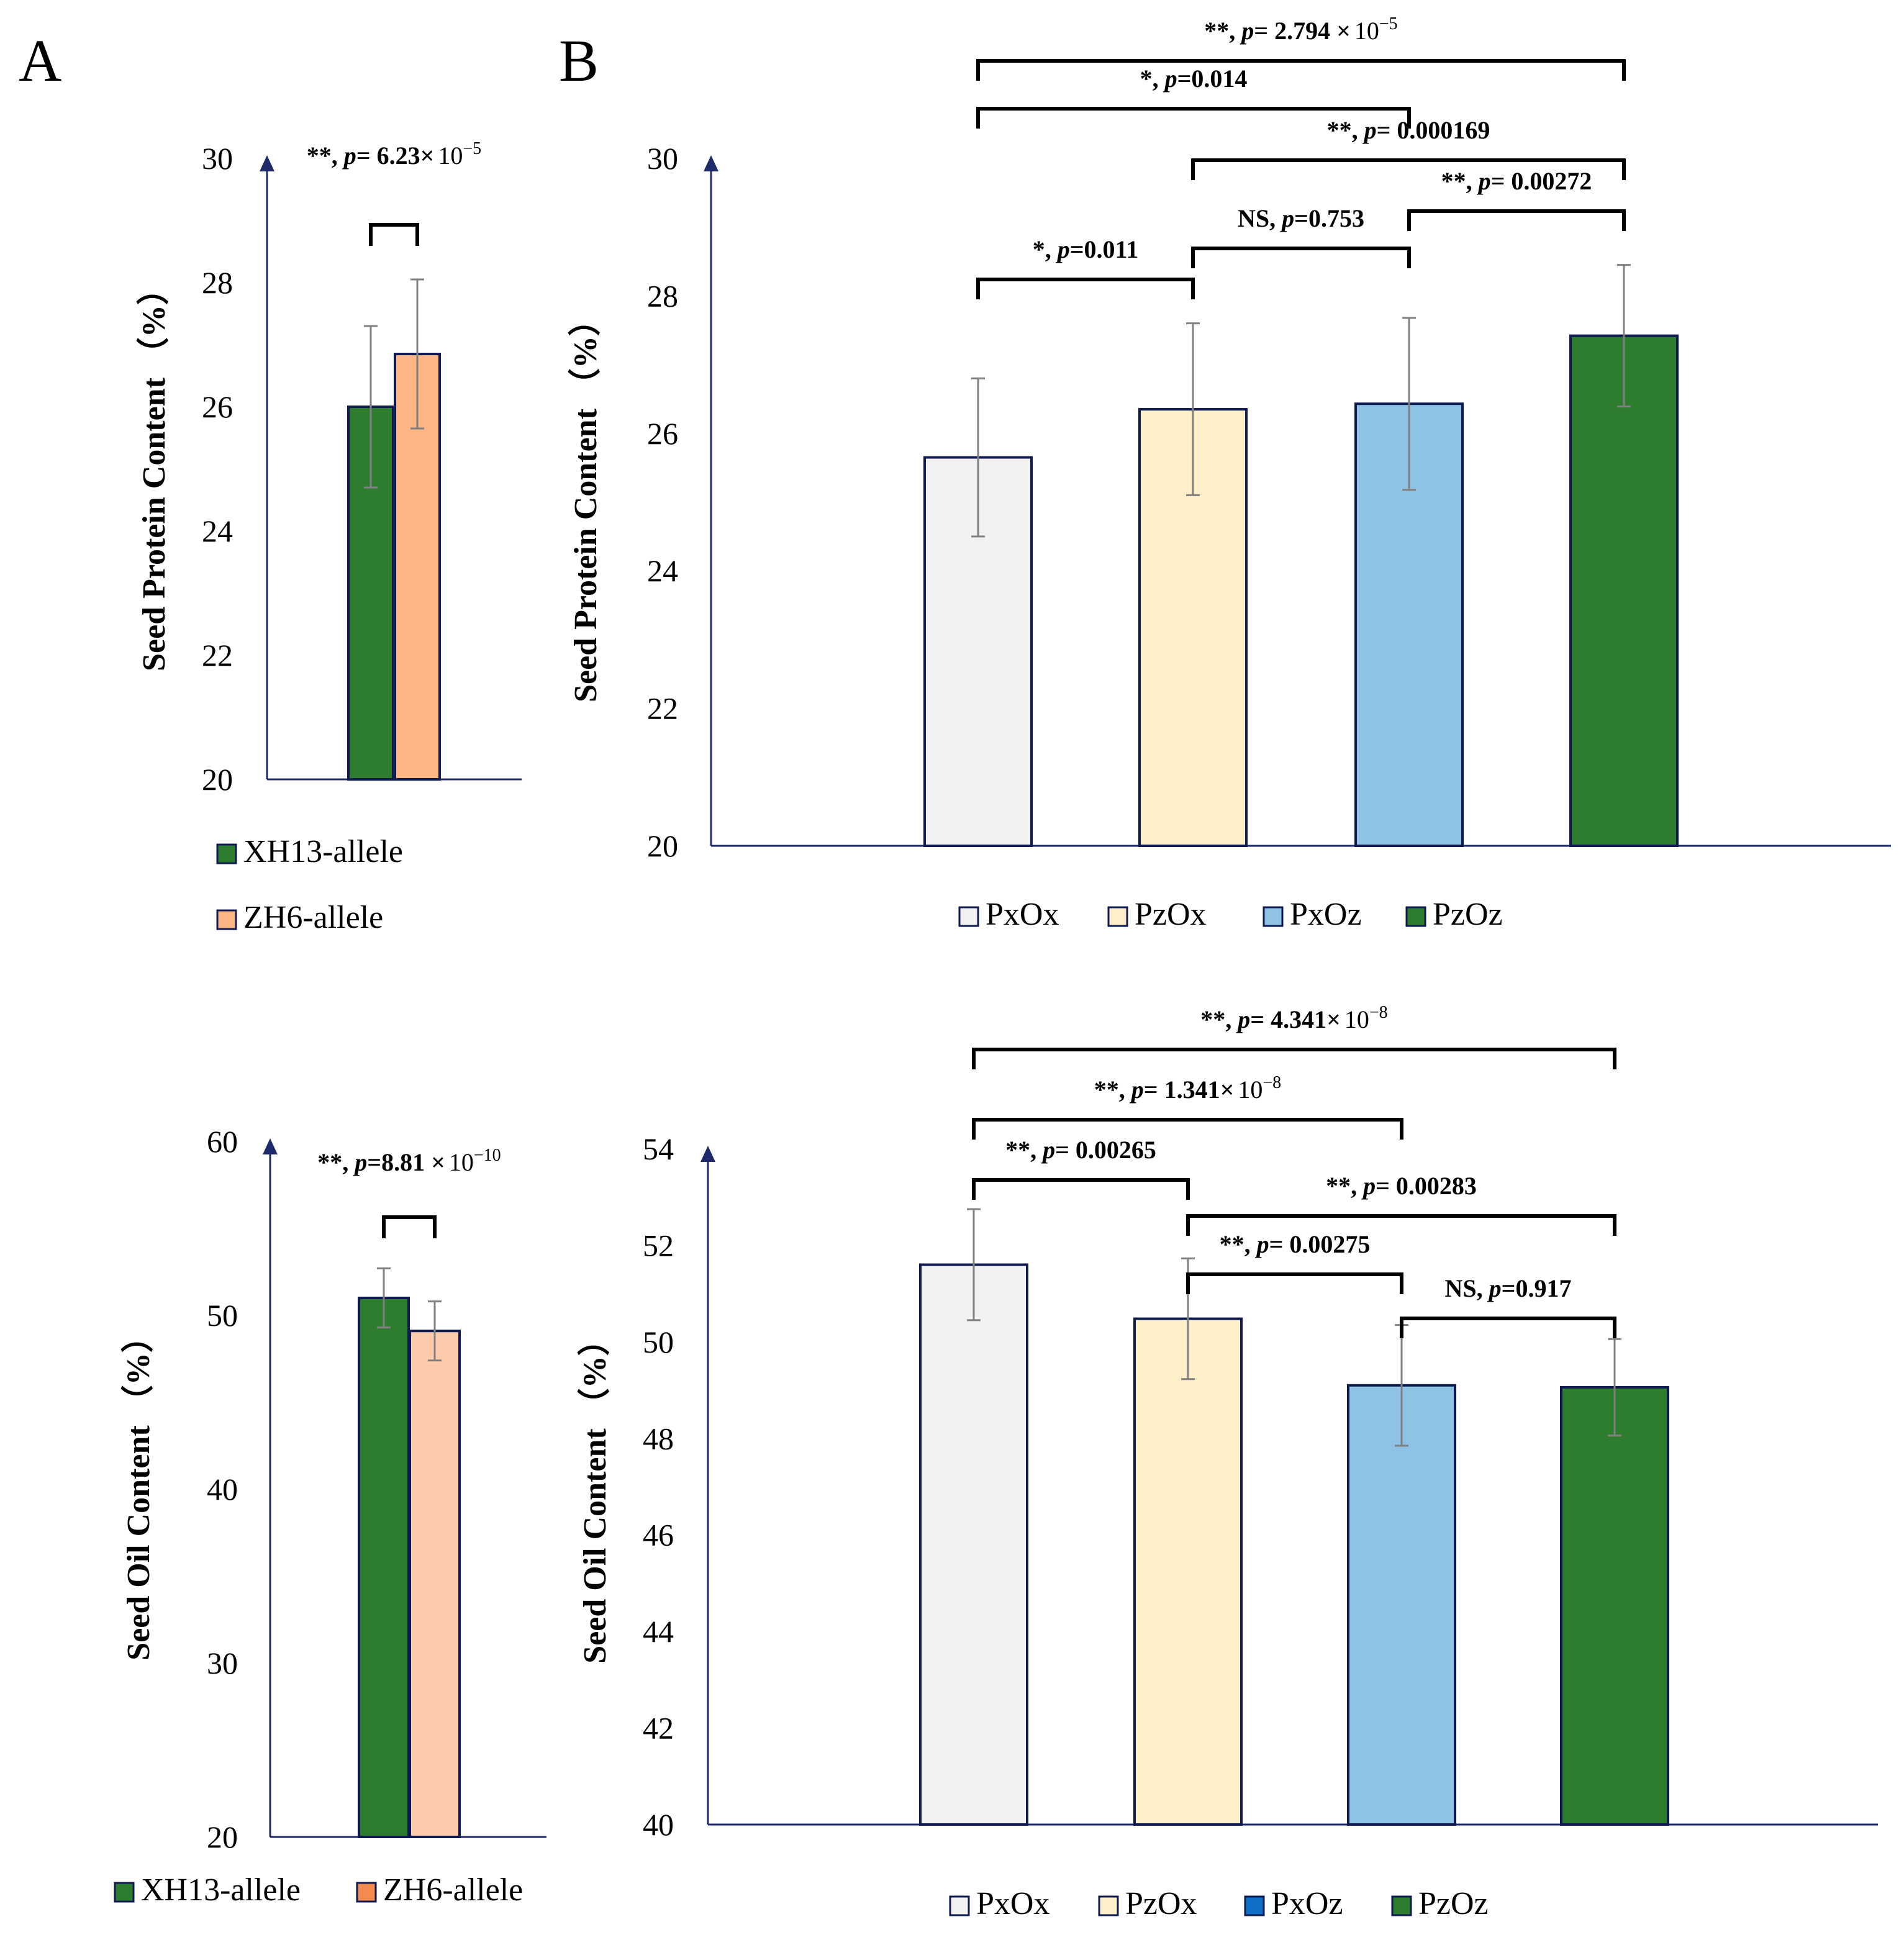 This screenshot has height=1945, width=1904. Describe the element at coordinates (138, 1490) in the screenshot. I see `y-axis-label: Seed Oil Content （%）` at that location.